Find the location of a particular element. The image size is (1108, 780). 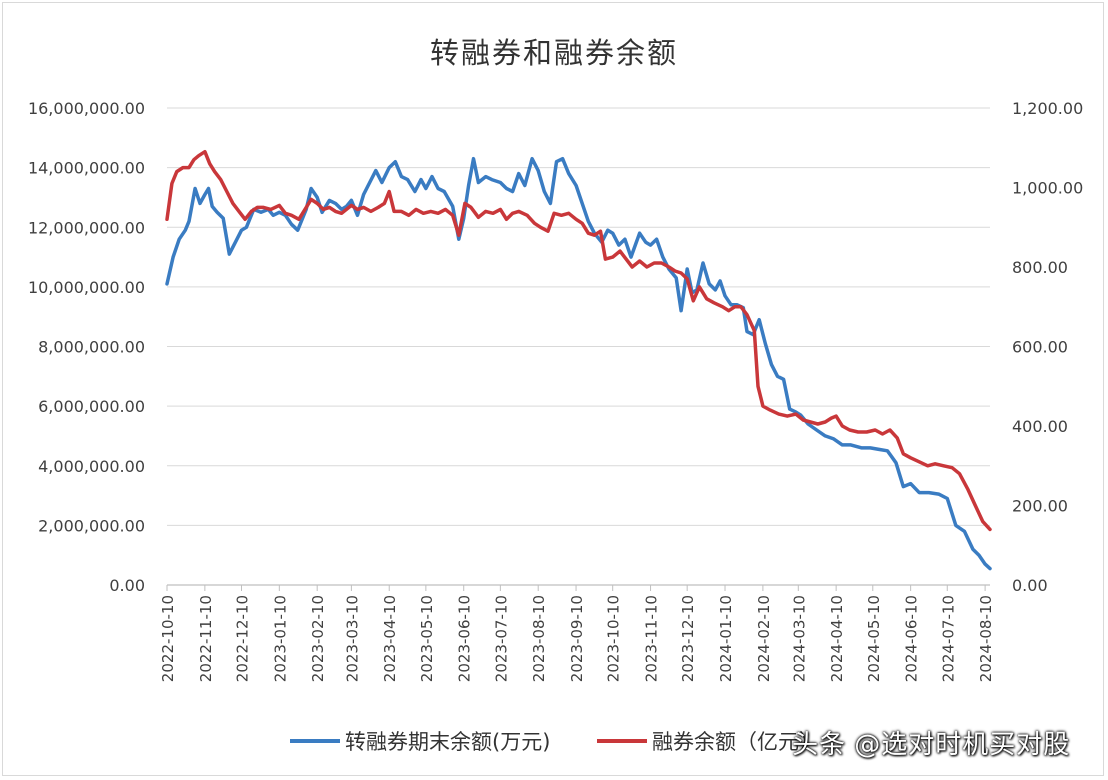

chart-title: 转融券和融券余额 is located at coordinates (553, 53).